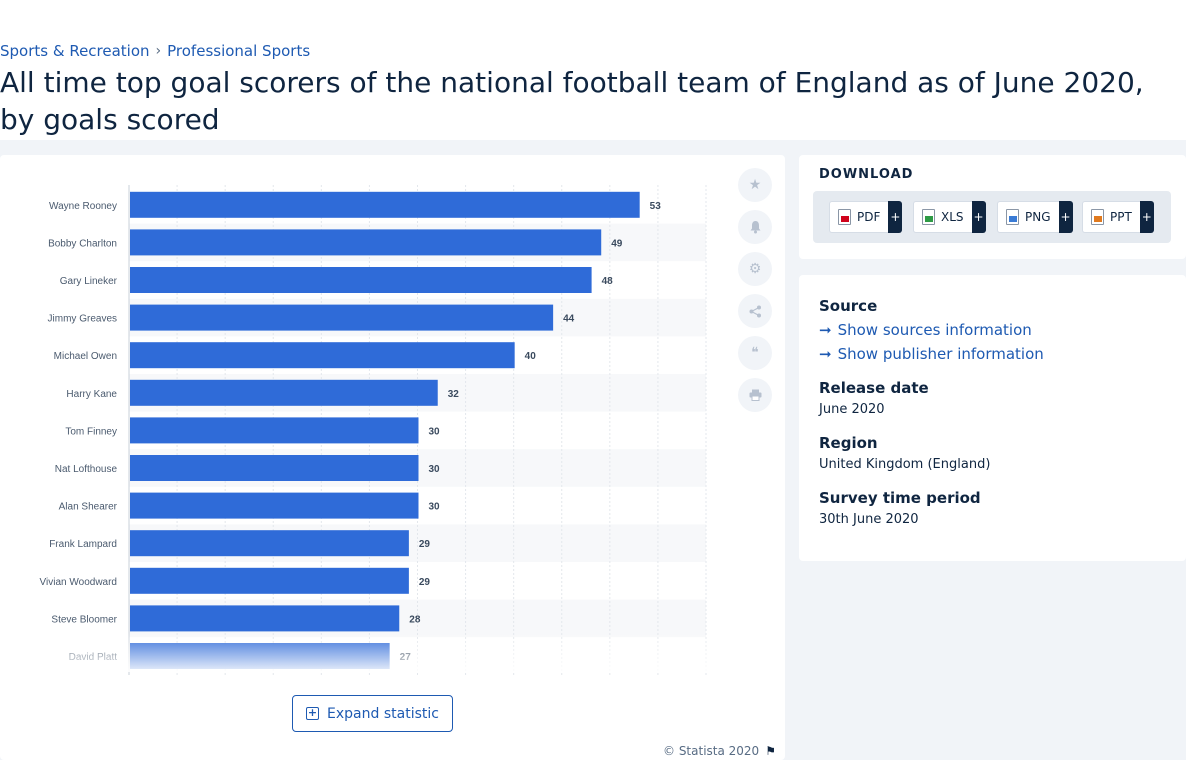 The image size is (1186, 760). What do you see at coordinates (239, 51) in the screenshot?
I see `breadcrumb-professional-sports: Professional Sports` at bounding box center [239, 51].